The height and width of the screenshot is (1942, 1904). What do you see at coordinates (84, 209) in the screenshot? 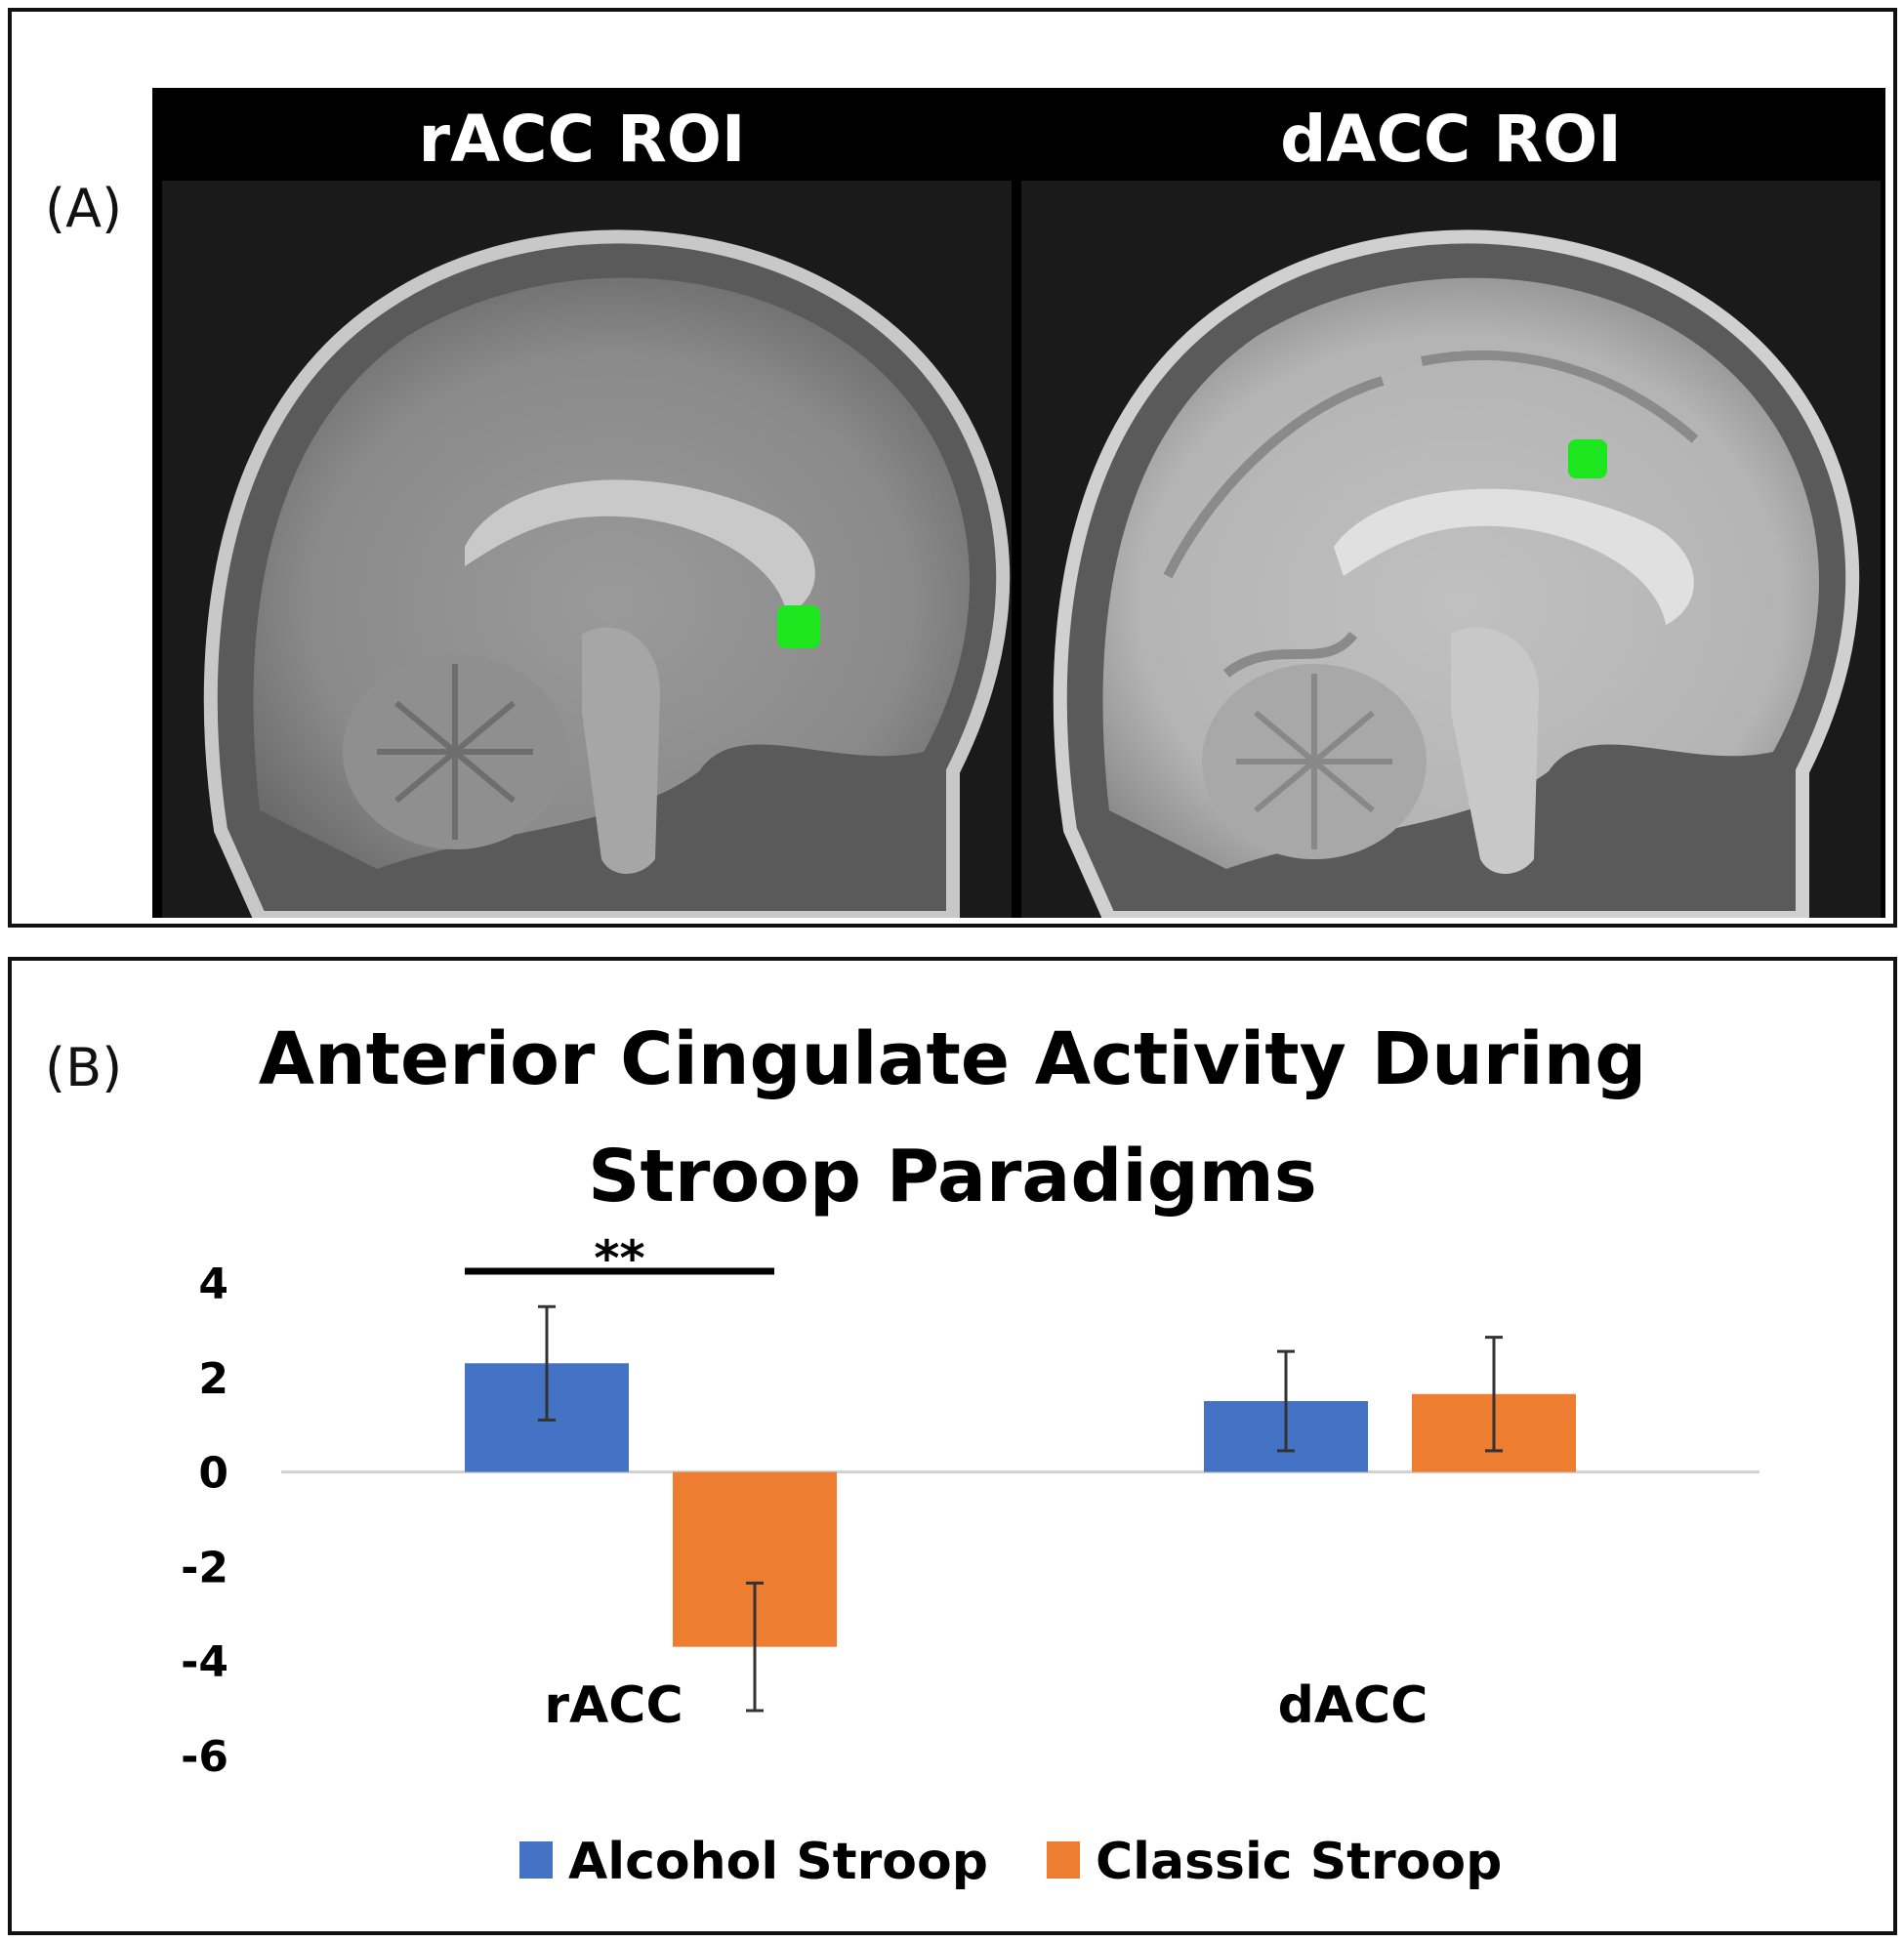
I see `panel-a-label: (A)` at bounding box center [84, 209].